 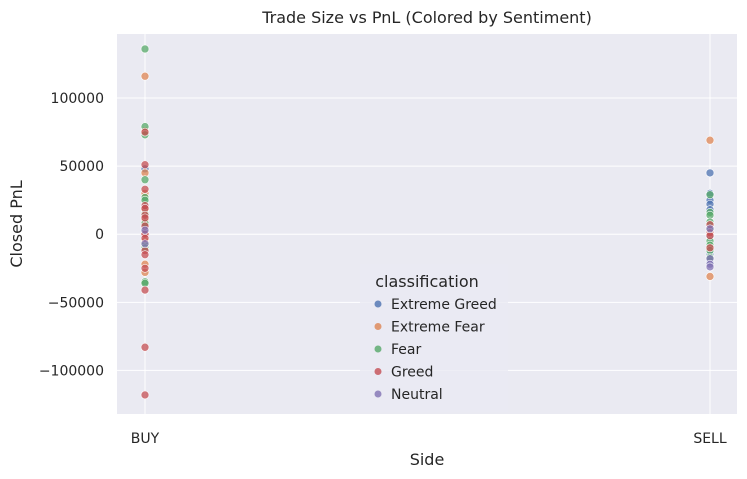 I want to click on y-tick-label: 50000, so click(x=81, y=167).